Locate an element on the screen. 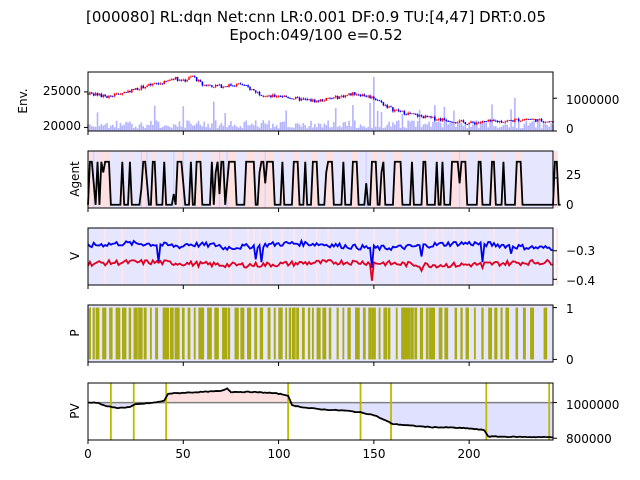 The width and height of the screenshot is (640, 480). env-ylabel: Env. is located at coordinates (23, 100).